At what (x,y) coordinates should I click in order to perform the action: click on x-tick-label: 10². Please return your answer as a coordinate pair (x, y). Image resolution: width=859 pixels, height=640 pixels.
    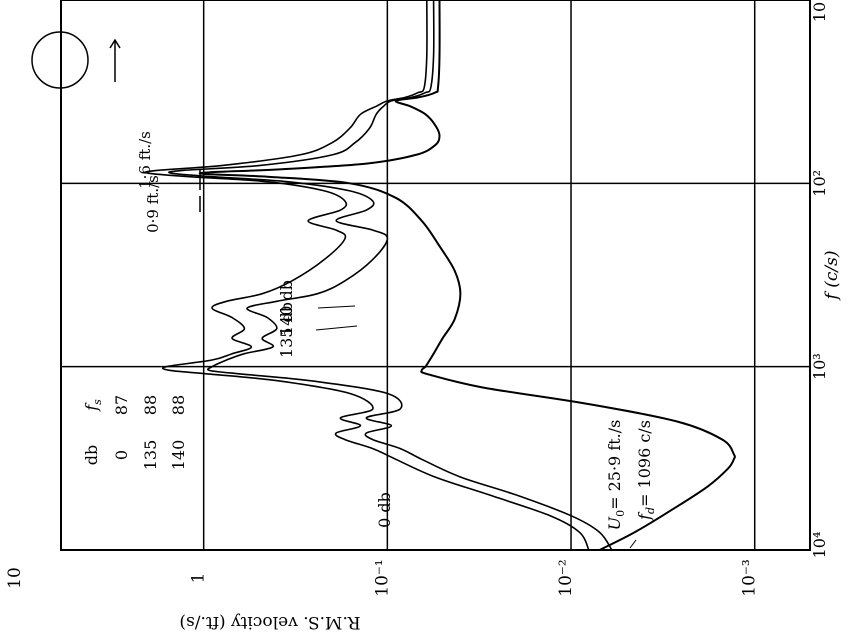
    Looking at the image, I should click on (819, 183).